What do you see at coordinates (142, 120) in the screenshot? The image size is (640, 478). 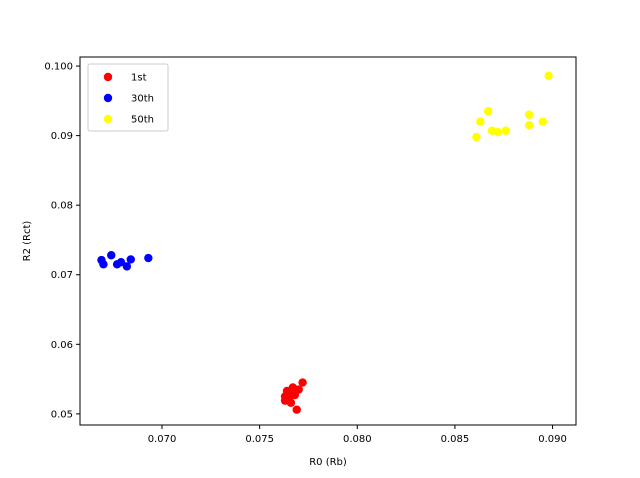 I see `legend-label: 50th` at bounding box center [142, 120].